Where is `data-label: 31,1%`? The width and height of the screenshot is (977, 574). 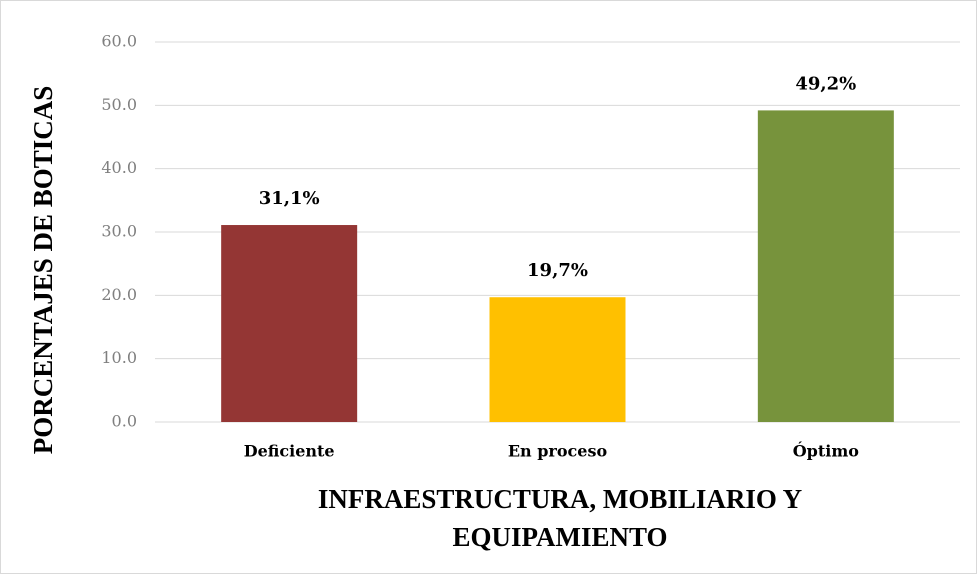
data-label: 31,1% is located at coordinates (289, 198).